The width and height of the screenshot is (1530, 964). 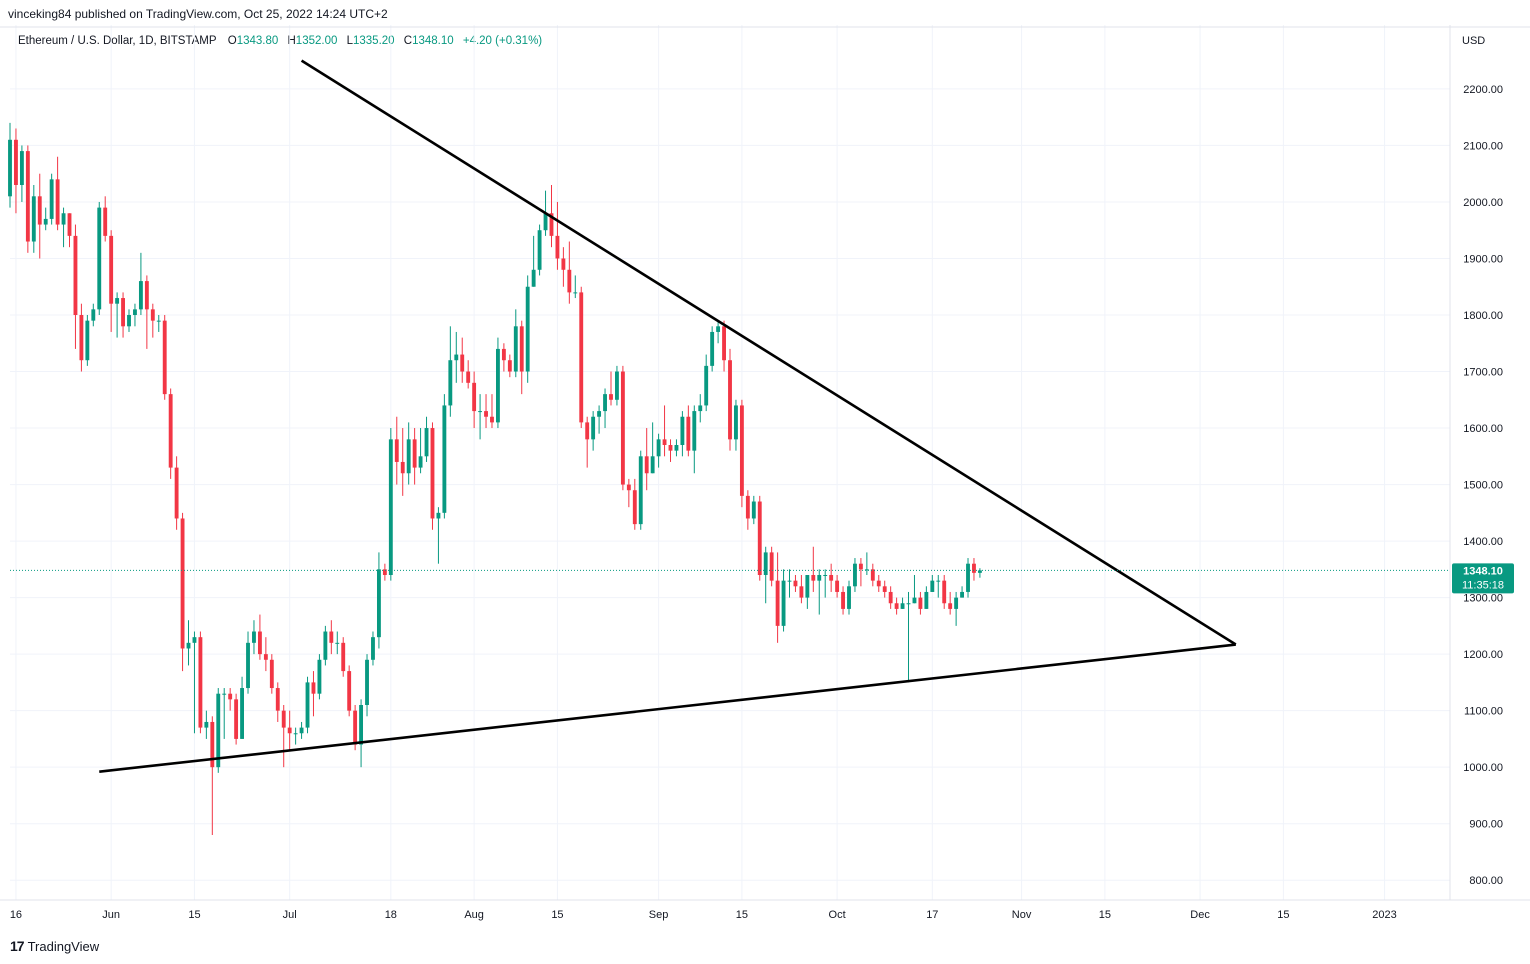 I want to click on low-value: 1335.20, so click(x=373, y=41).